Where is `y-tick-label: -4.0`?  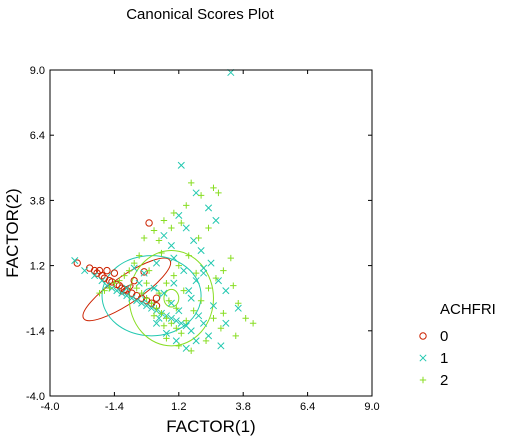 y-tick-label: -4.0 is located at coordinates (35, 397).